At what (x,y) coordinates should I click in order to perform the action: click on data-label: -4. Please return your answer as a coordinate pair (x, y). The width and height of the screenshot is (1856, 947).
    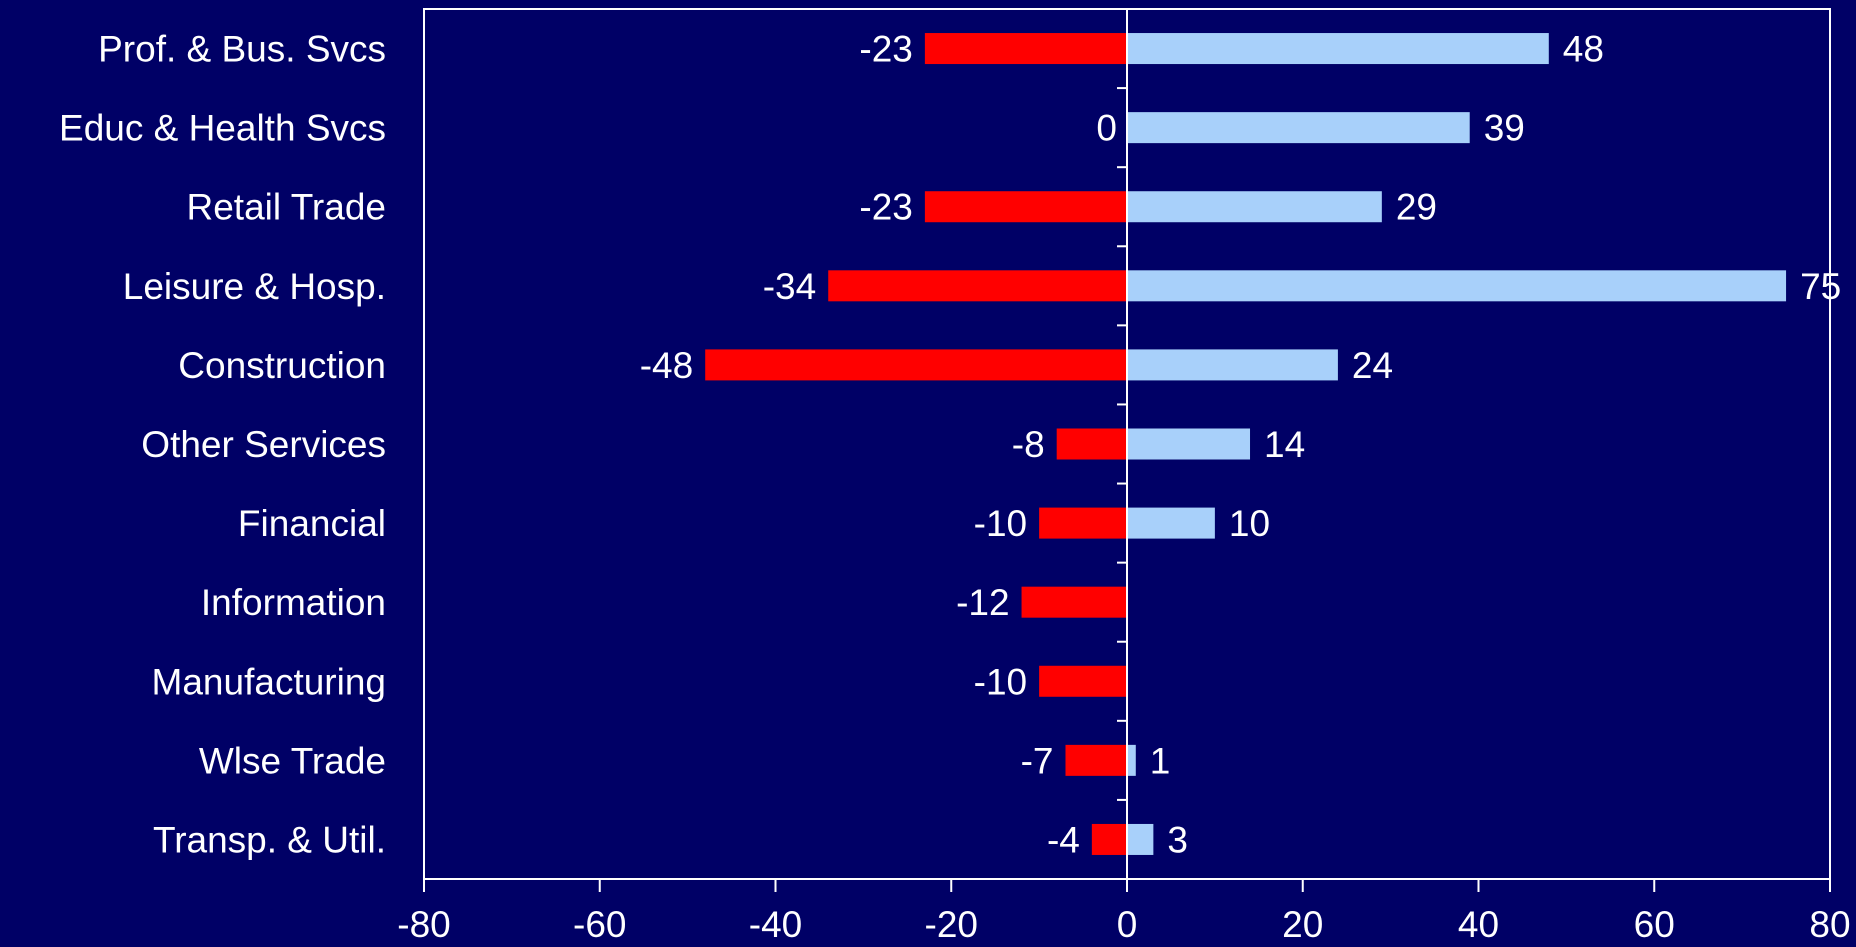
    Looking at the image, I should click on (1063, 839).